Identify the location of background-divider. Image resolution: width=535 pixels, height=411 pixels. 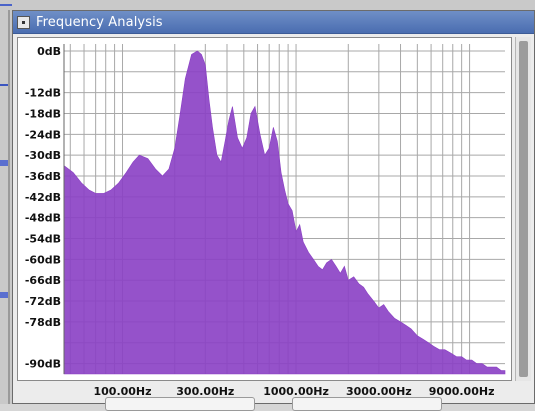
(9, 207).